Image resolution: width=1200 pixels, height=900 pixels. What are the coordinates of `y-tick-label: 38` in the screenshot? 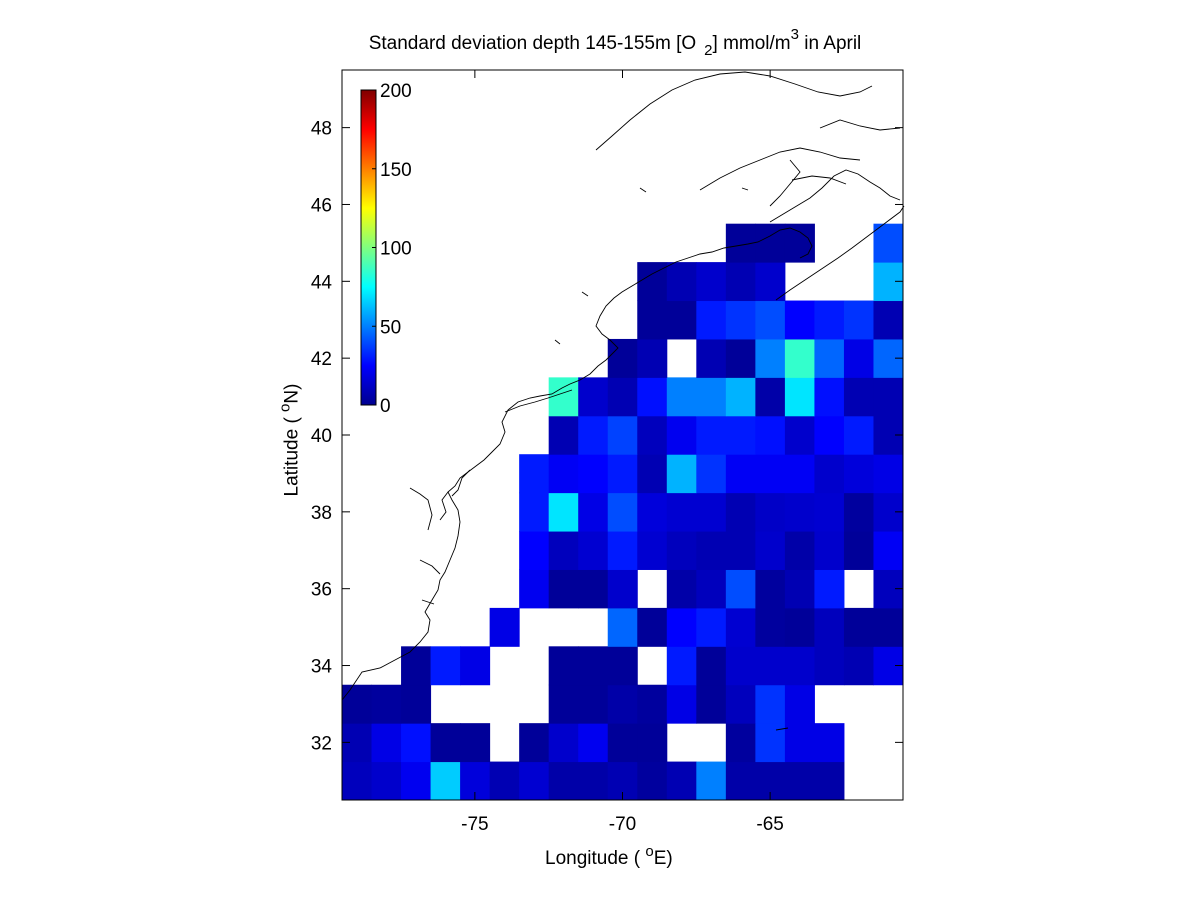 It's located at (321, 513).